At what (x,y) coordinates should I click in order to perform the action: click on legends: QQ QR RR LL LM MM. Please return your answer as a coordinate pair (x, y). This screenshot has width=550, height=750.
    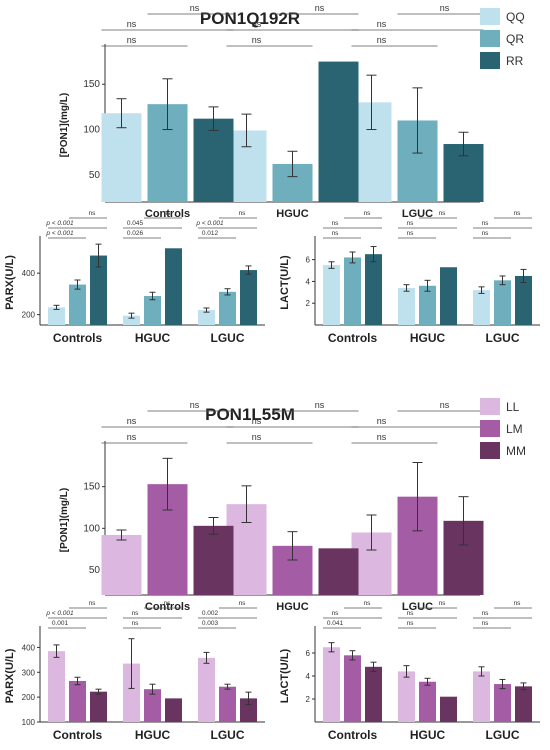
    Looking at the image, I should click on (503, 233).